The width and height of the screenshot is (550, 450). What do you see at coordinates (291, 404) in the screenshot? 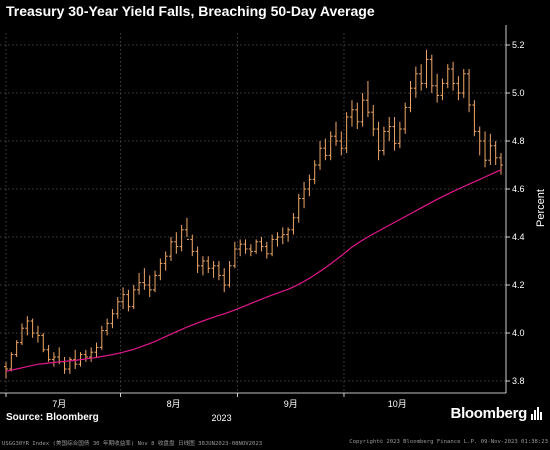
I see `x-tick-label: 9月` at bounding box center [291, 404].